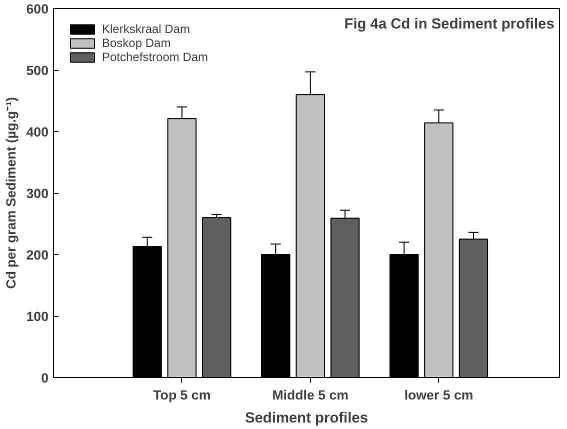  I want to click on legend-label: Potchefstroom Dam, so click(155, 57).